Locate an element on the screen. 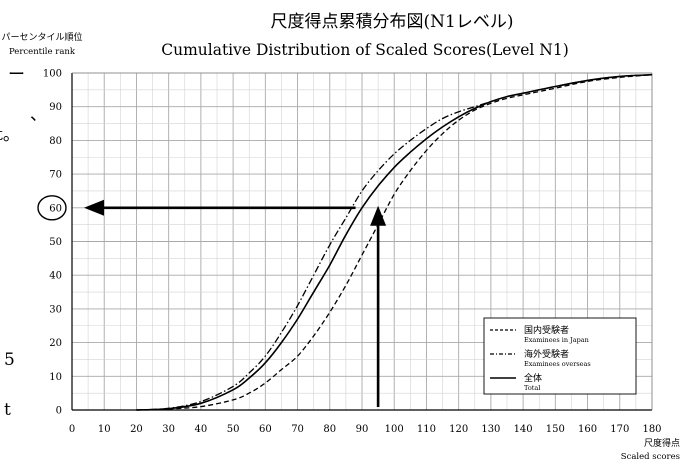  horizontal-arrow-head is located at coordinates (94, 207).